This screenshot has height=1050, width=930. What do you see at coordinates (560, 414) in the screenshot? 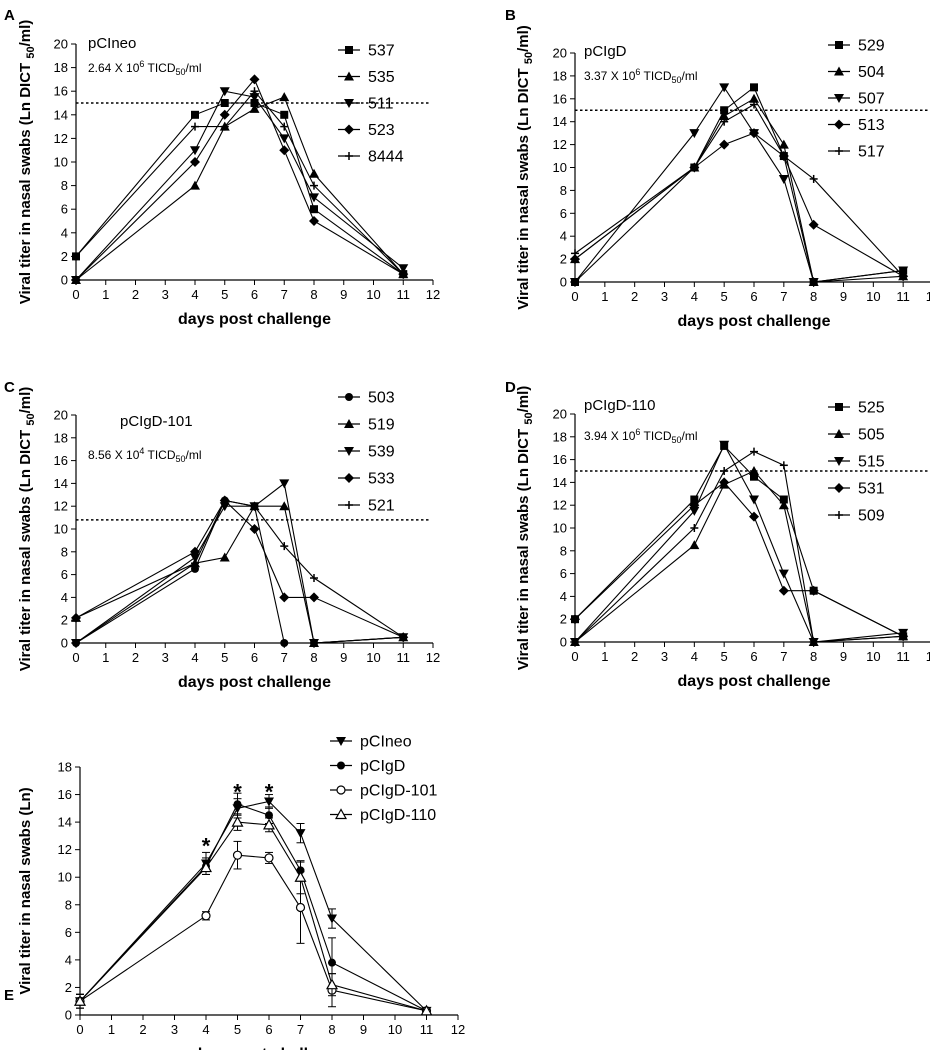
I see `y-tick-label: 20` at bounding box center [560, 414].